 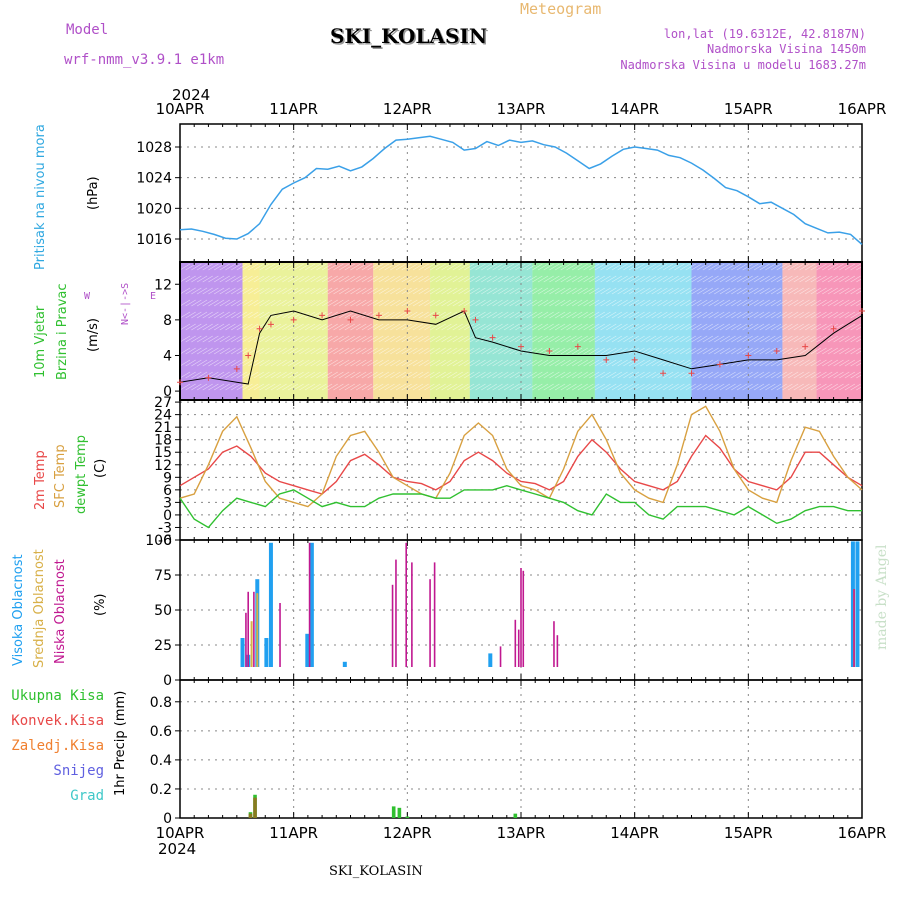 What do you see at coordinates (857, 604) in the screenshot?
I see `cloud-high-bar` at bounding box center [857, 604].